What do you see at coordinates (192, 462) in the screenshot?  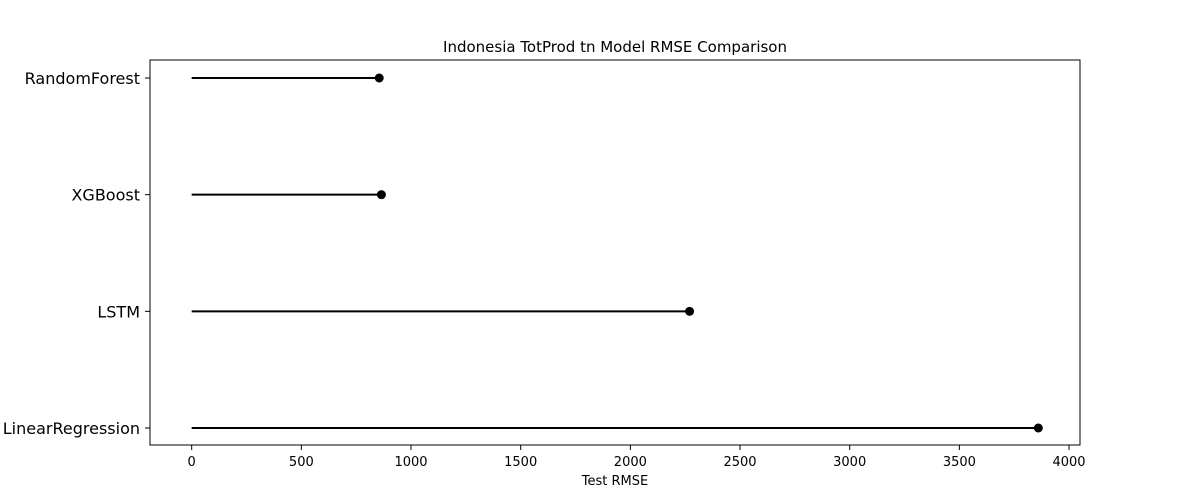 I see `x-tick-label: 0` at bounding box center [192, 462].